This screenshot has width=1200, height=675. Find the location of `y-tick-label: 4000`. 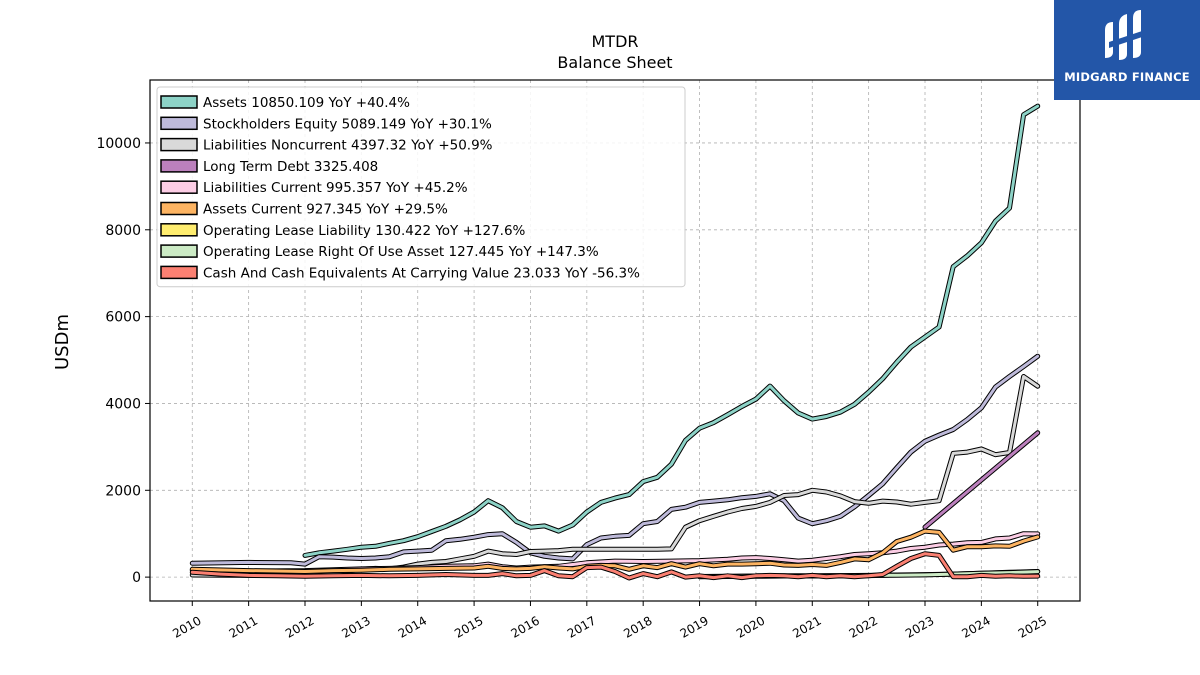

y-tick-label: 4000 is located at coordinates (123, 404).